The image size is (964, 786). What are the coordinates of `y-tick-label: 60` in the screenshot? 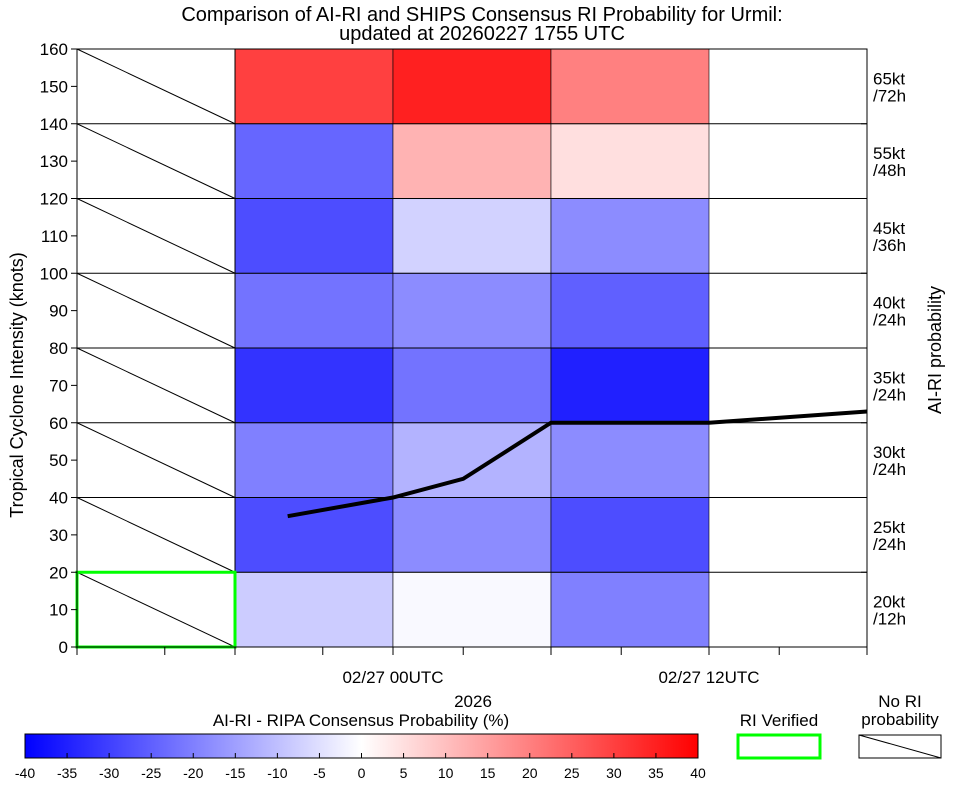 It's located at (58, 423).